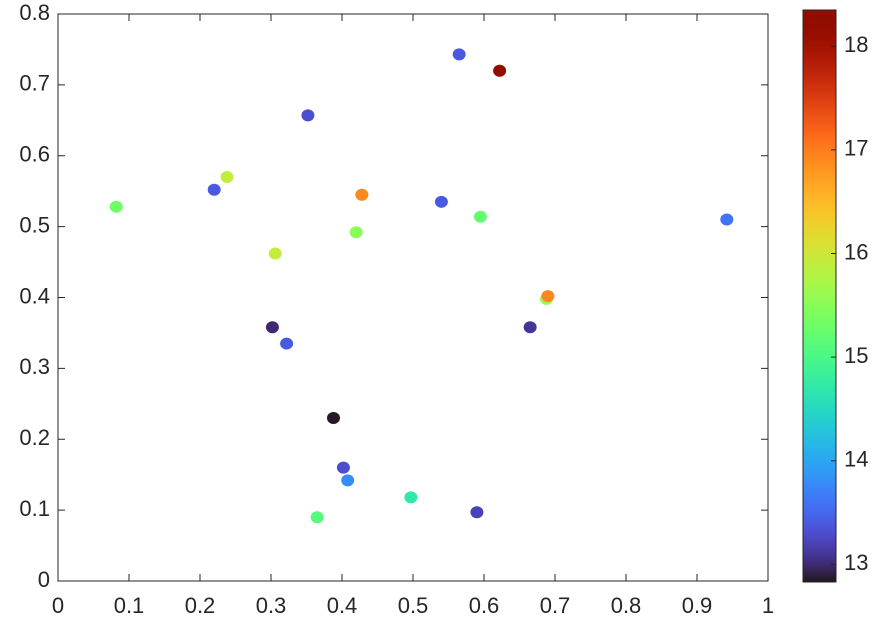 The image size is (883, 628). I want to click on colorbar-tick-label: 18, so click(856, 44).